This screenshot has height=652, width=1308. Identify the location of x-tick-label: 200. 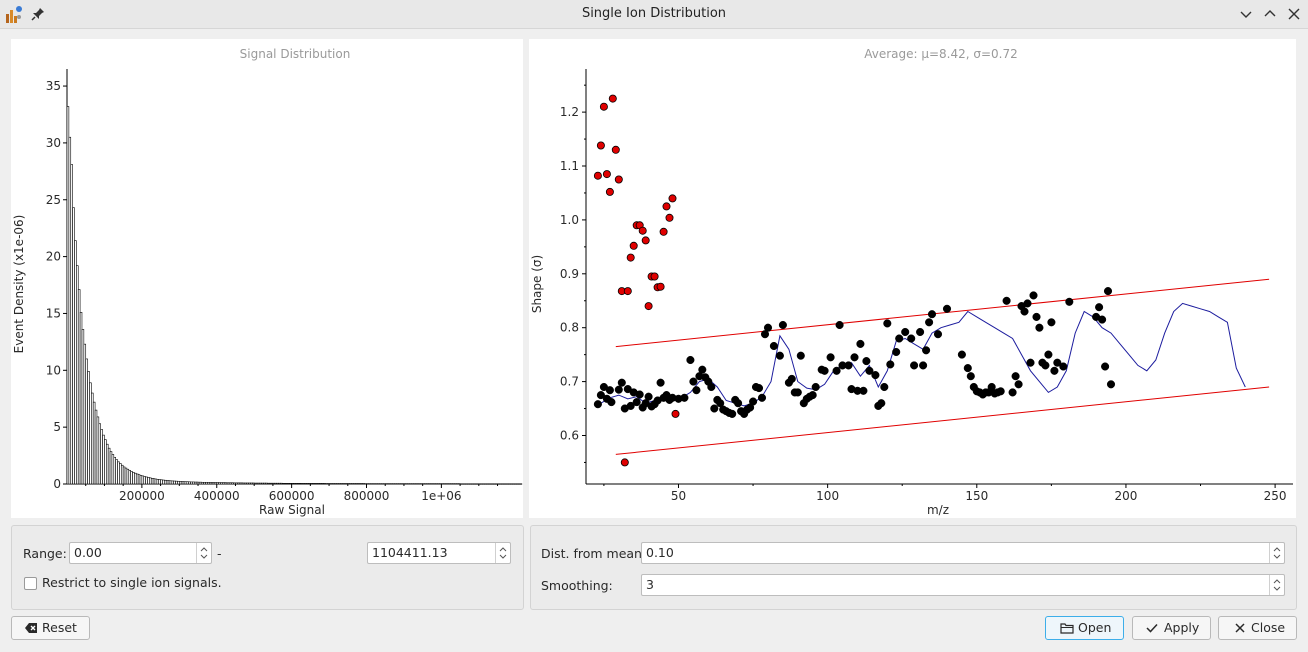
(1125, 496).